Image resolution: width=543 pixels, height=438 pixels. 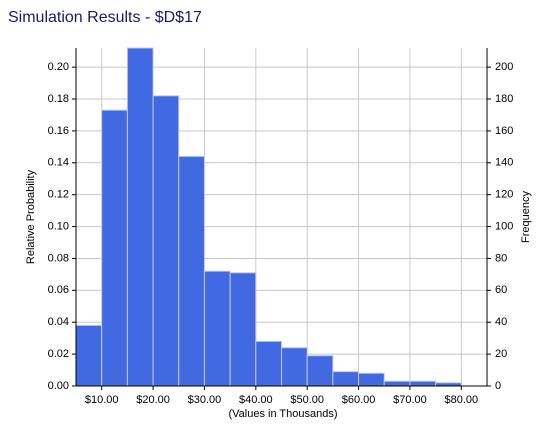 What do you see at coordinates (498, 386) in the screenshot?
I see `y2-tick-label: 0` at bounding box center [498, 386].